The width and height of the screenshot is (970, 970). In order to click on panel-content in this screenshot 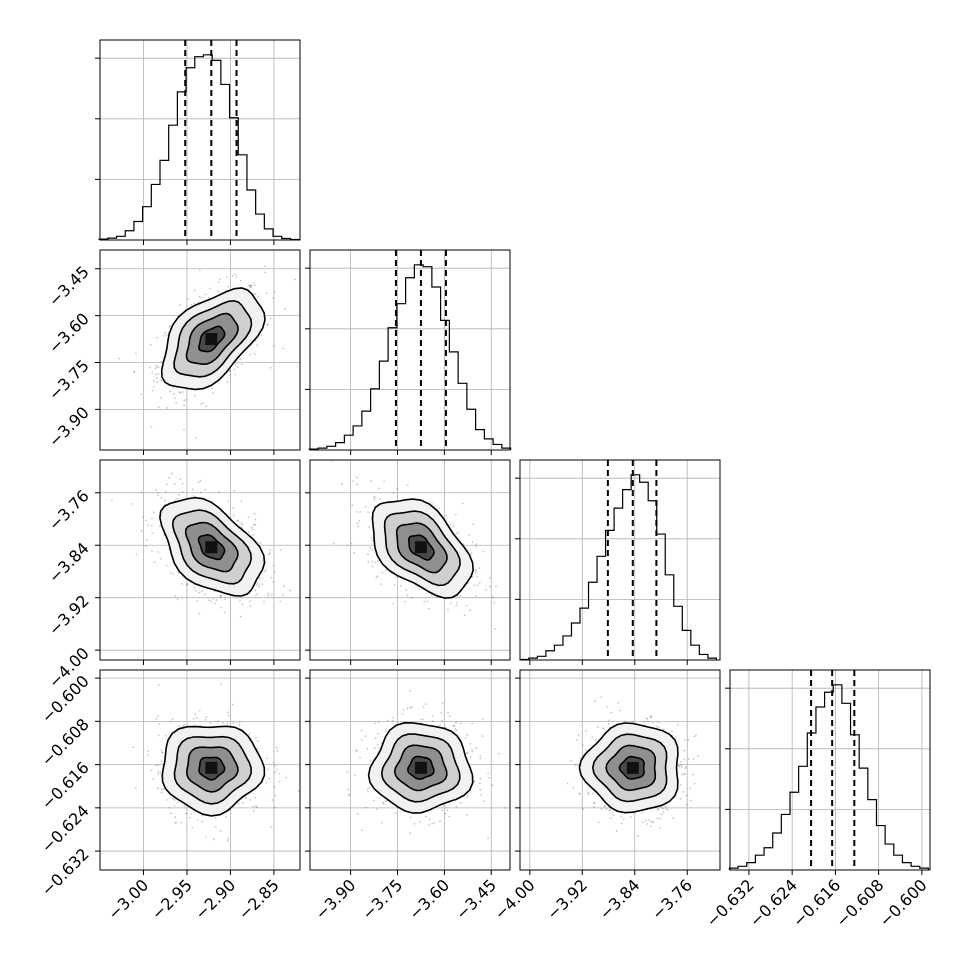, I will do `click(207, 352)`.